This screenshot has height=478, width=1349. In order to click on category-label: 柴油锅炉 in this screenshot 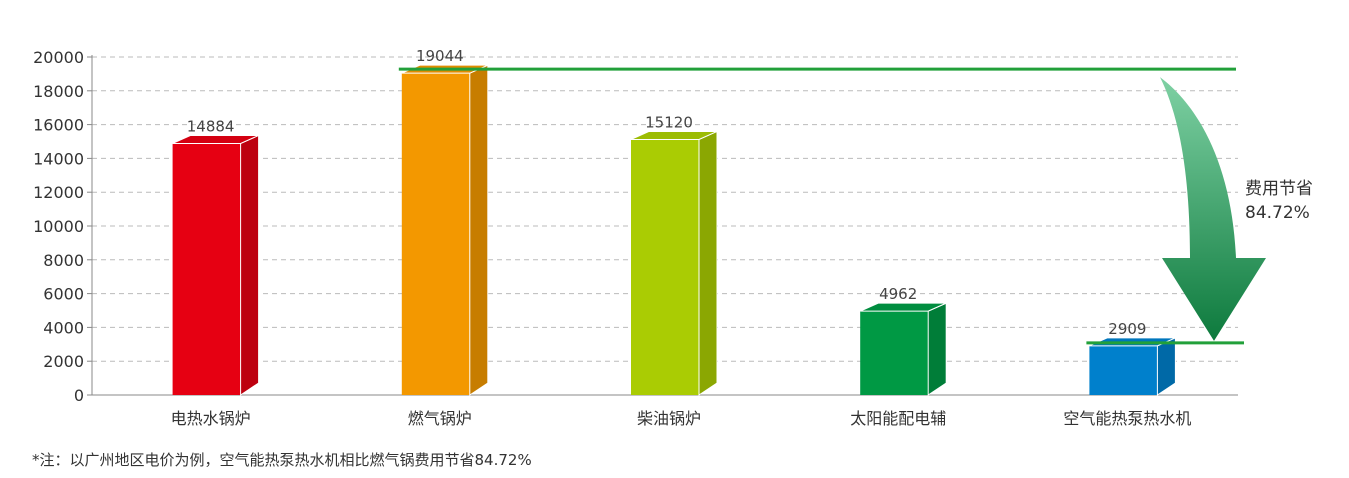, I will do `click(669, 418)`.